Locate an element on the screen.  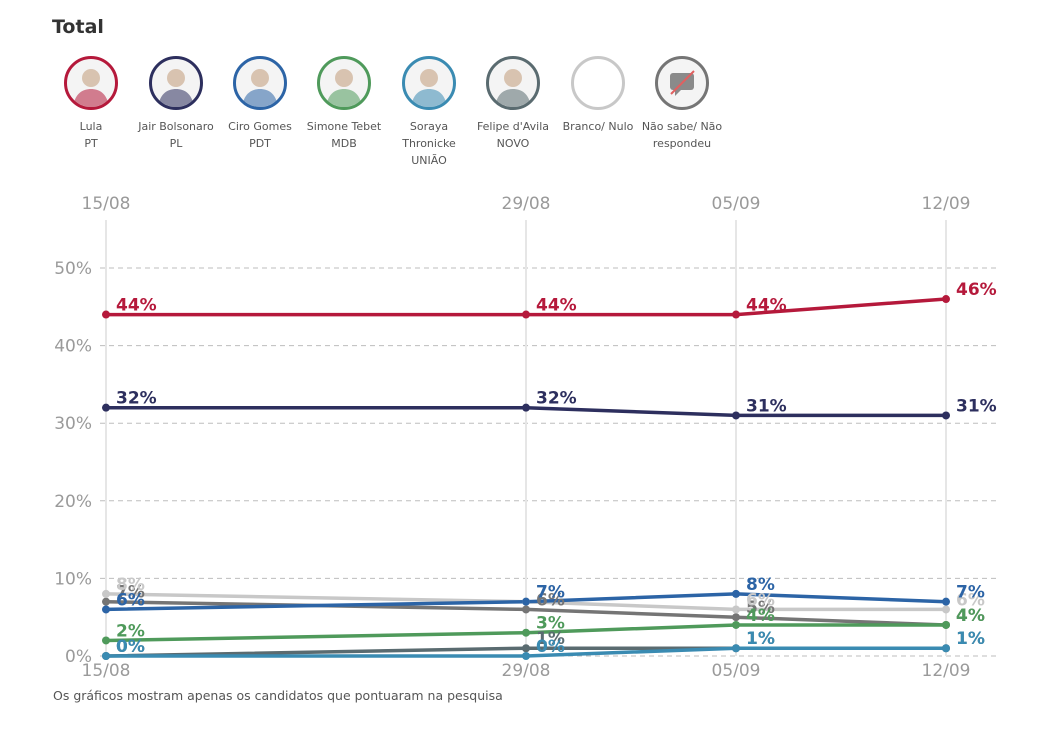
x-tick-label-bottom: 12/09 is located at coordinates (946, 670).